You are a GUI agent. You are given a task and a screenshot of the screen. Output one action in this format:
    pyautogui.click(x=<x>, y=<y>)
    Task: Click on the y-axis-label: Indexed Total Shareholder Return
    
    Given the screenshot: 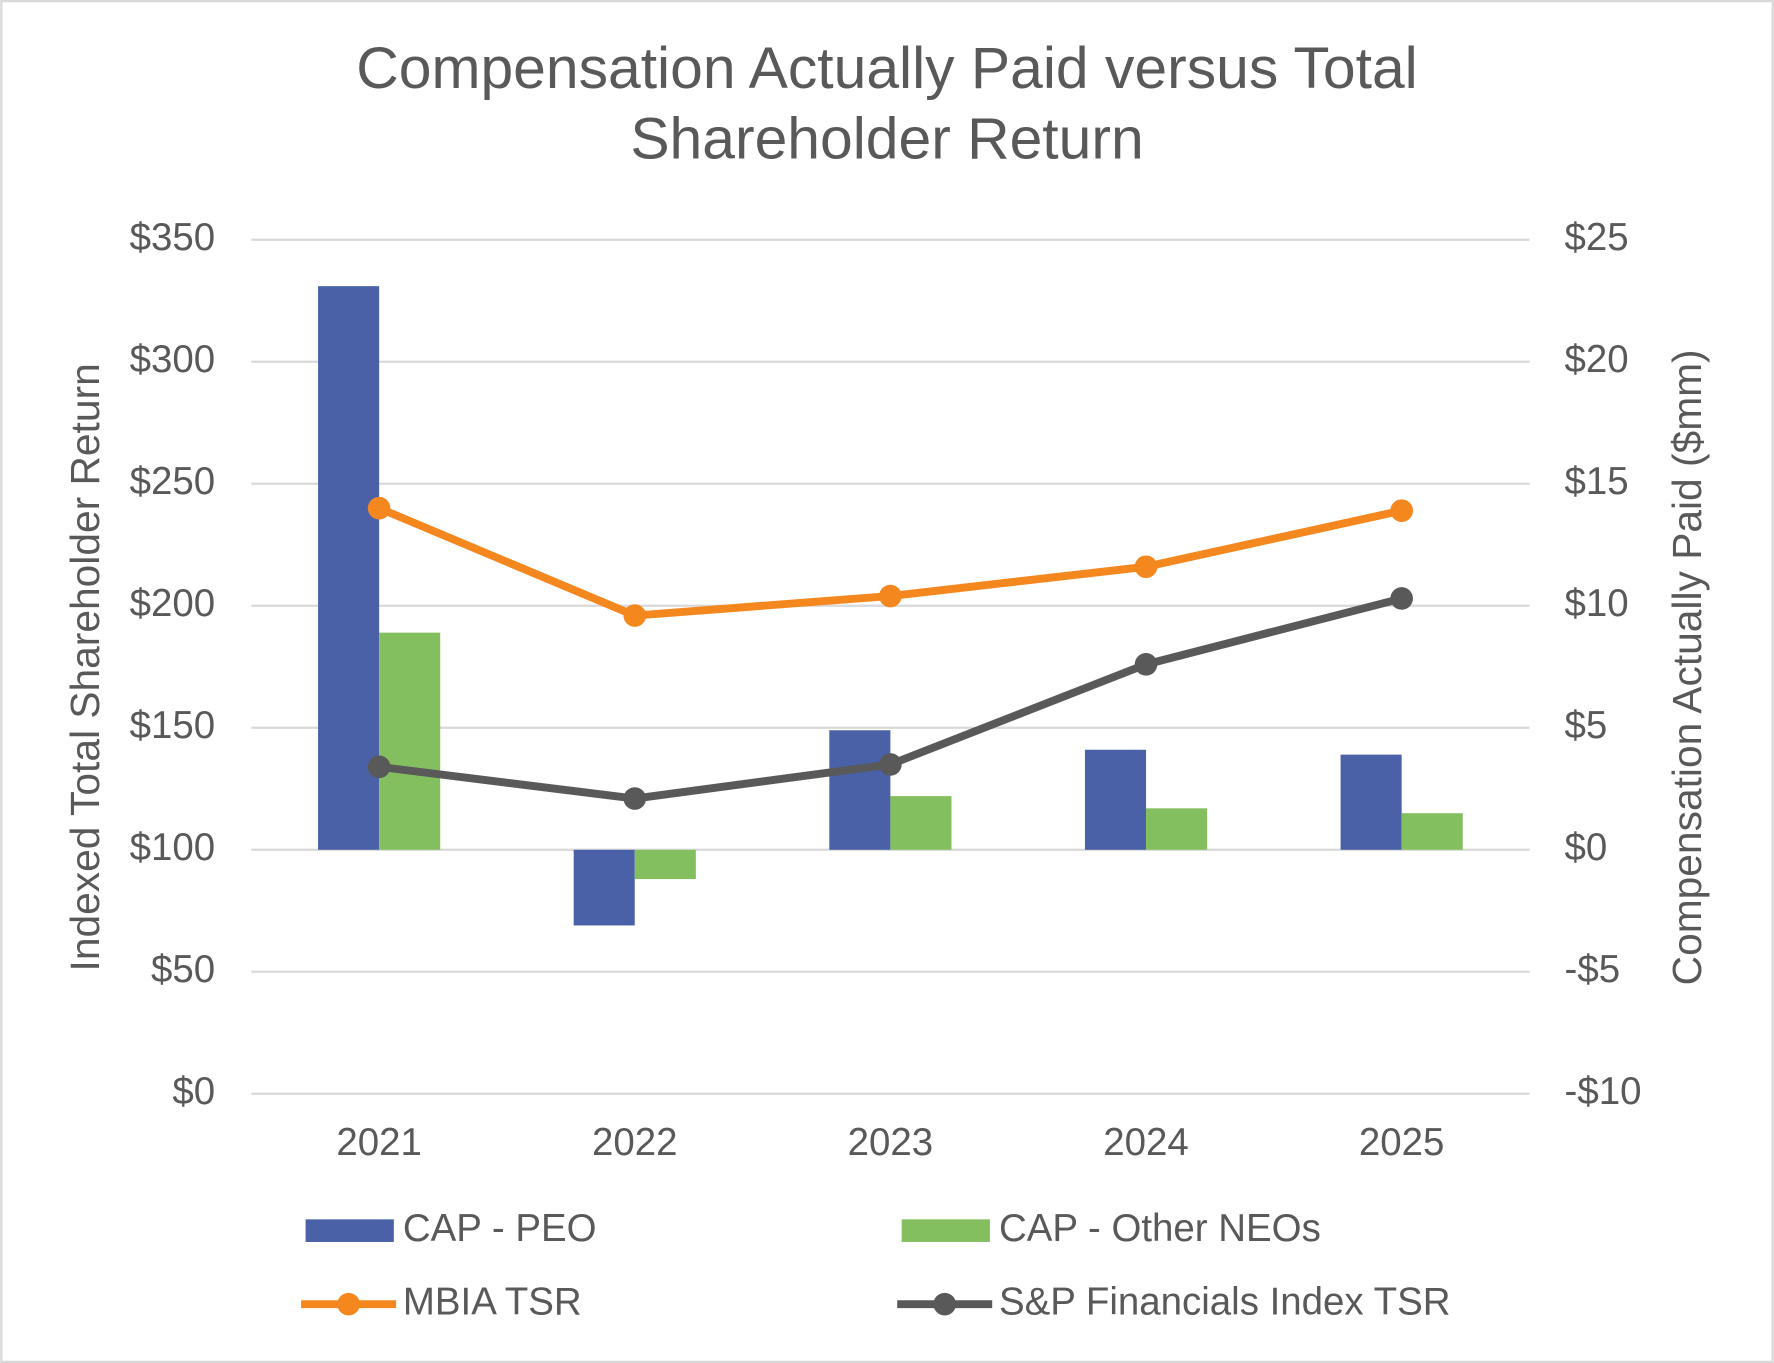 What is the action you would take?
    pyautogui.click(x=85, y=667)
    